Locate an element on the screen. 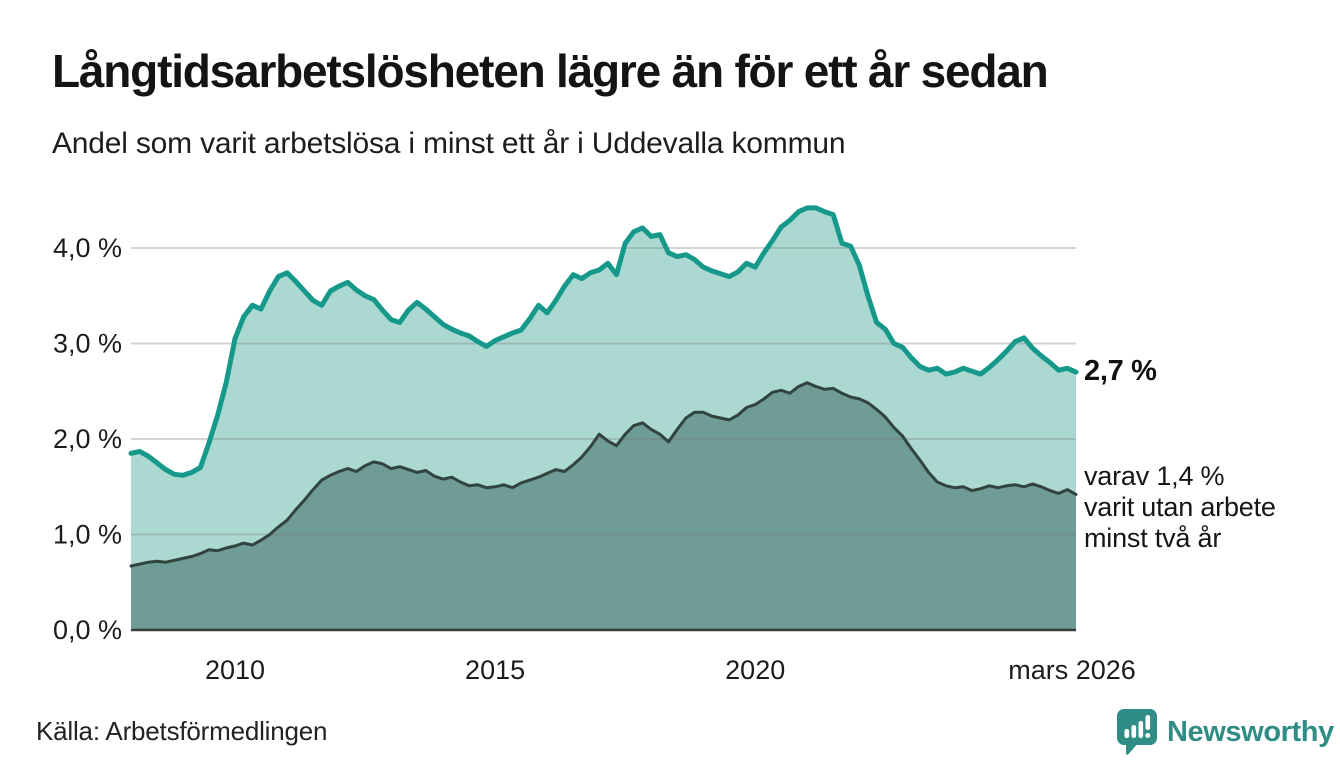 The width and height of the screenshot is (1340, 780). source-credit: Källa: Arbetsförmedlingen is located at coordinates (182, 731).